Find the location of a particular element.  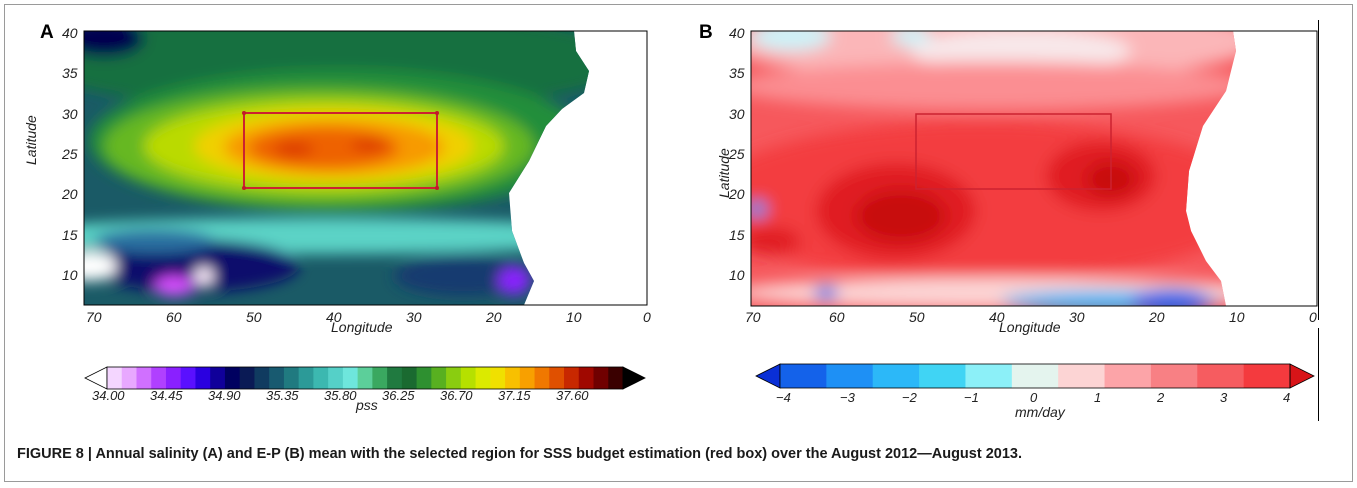

ytick: 30 is located at coordinates (737, 114).